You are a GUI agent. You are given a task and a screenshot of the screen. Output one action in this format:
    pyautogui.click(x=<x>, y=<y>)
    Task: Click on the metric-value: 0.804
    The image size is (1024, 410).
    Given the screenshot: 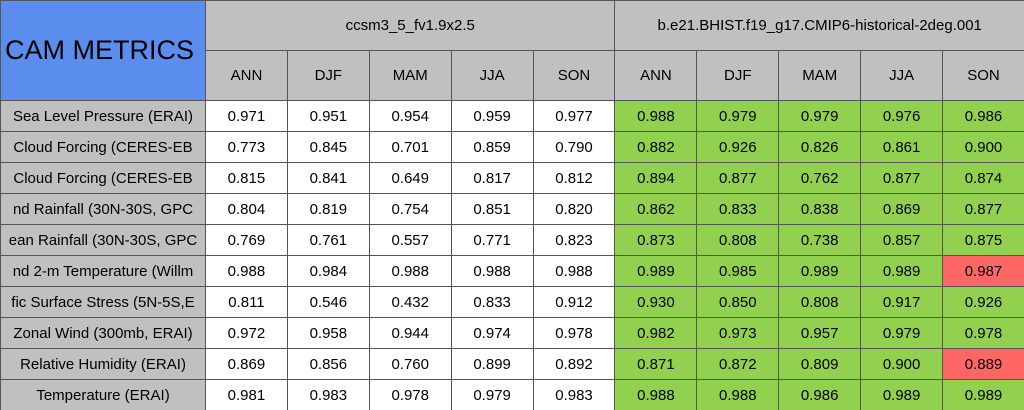 What is the action you would take?
    pyautogui.click(x=246, y=209)
    